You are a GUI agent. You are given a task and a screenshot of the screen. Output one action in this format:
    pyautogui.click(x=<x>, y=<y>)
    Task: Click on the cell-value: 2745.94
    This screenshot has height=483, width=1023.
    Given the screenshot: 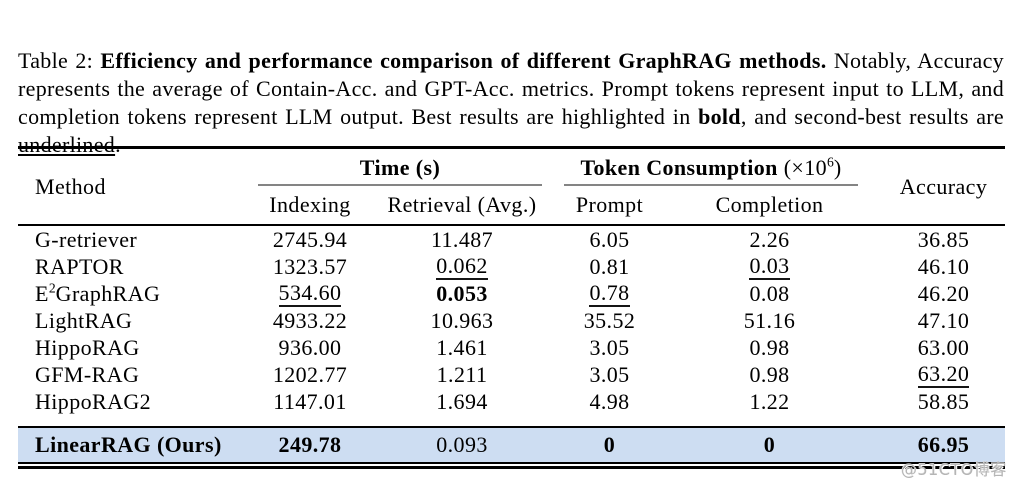 What is the action you would take?
    pyautogui.click(x=310, y=239)
    